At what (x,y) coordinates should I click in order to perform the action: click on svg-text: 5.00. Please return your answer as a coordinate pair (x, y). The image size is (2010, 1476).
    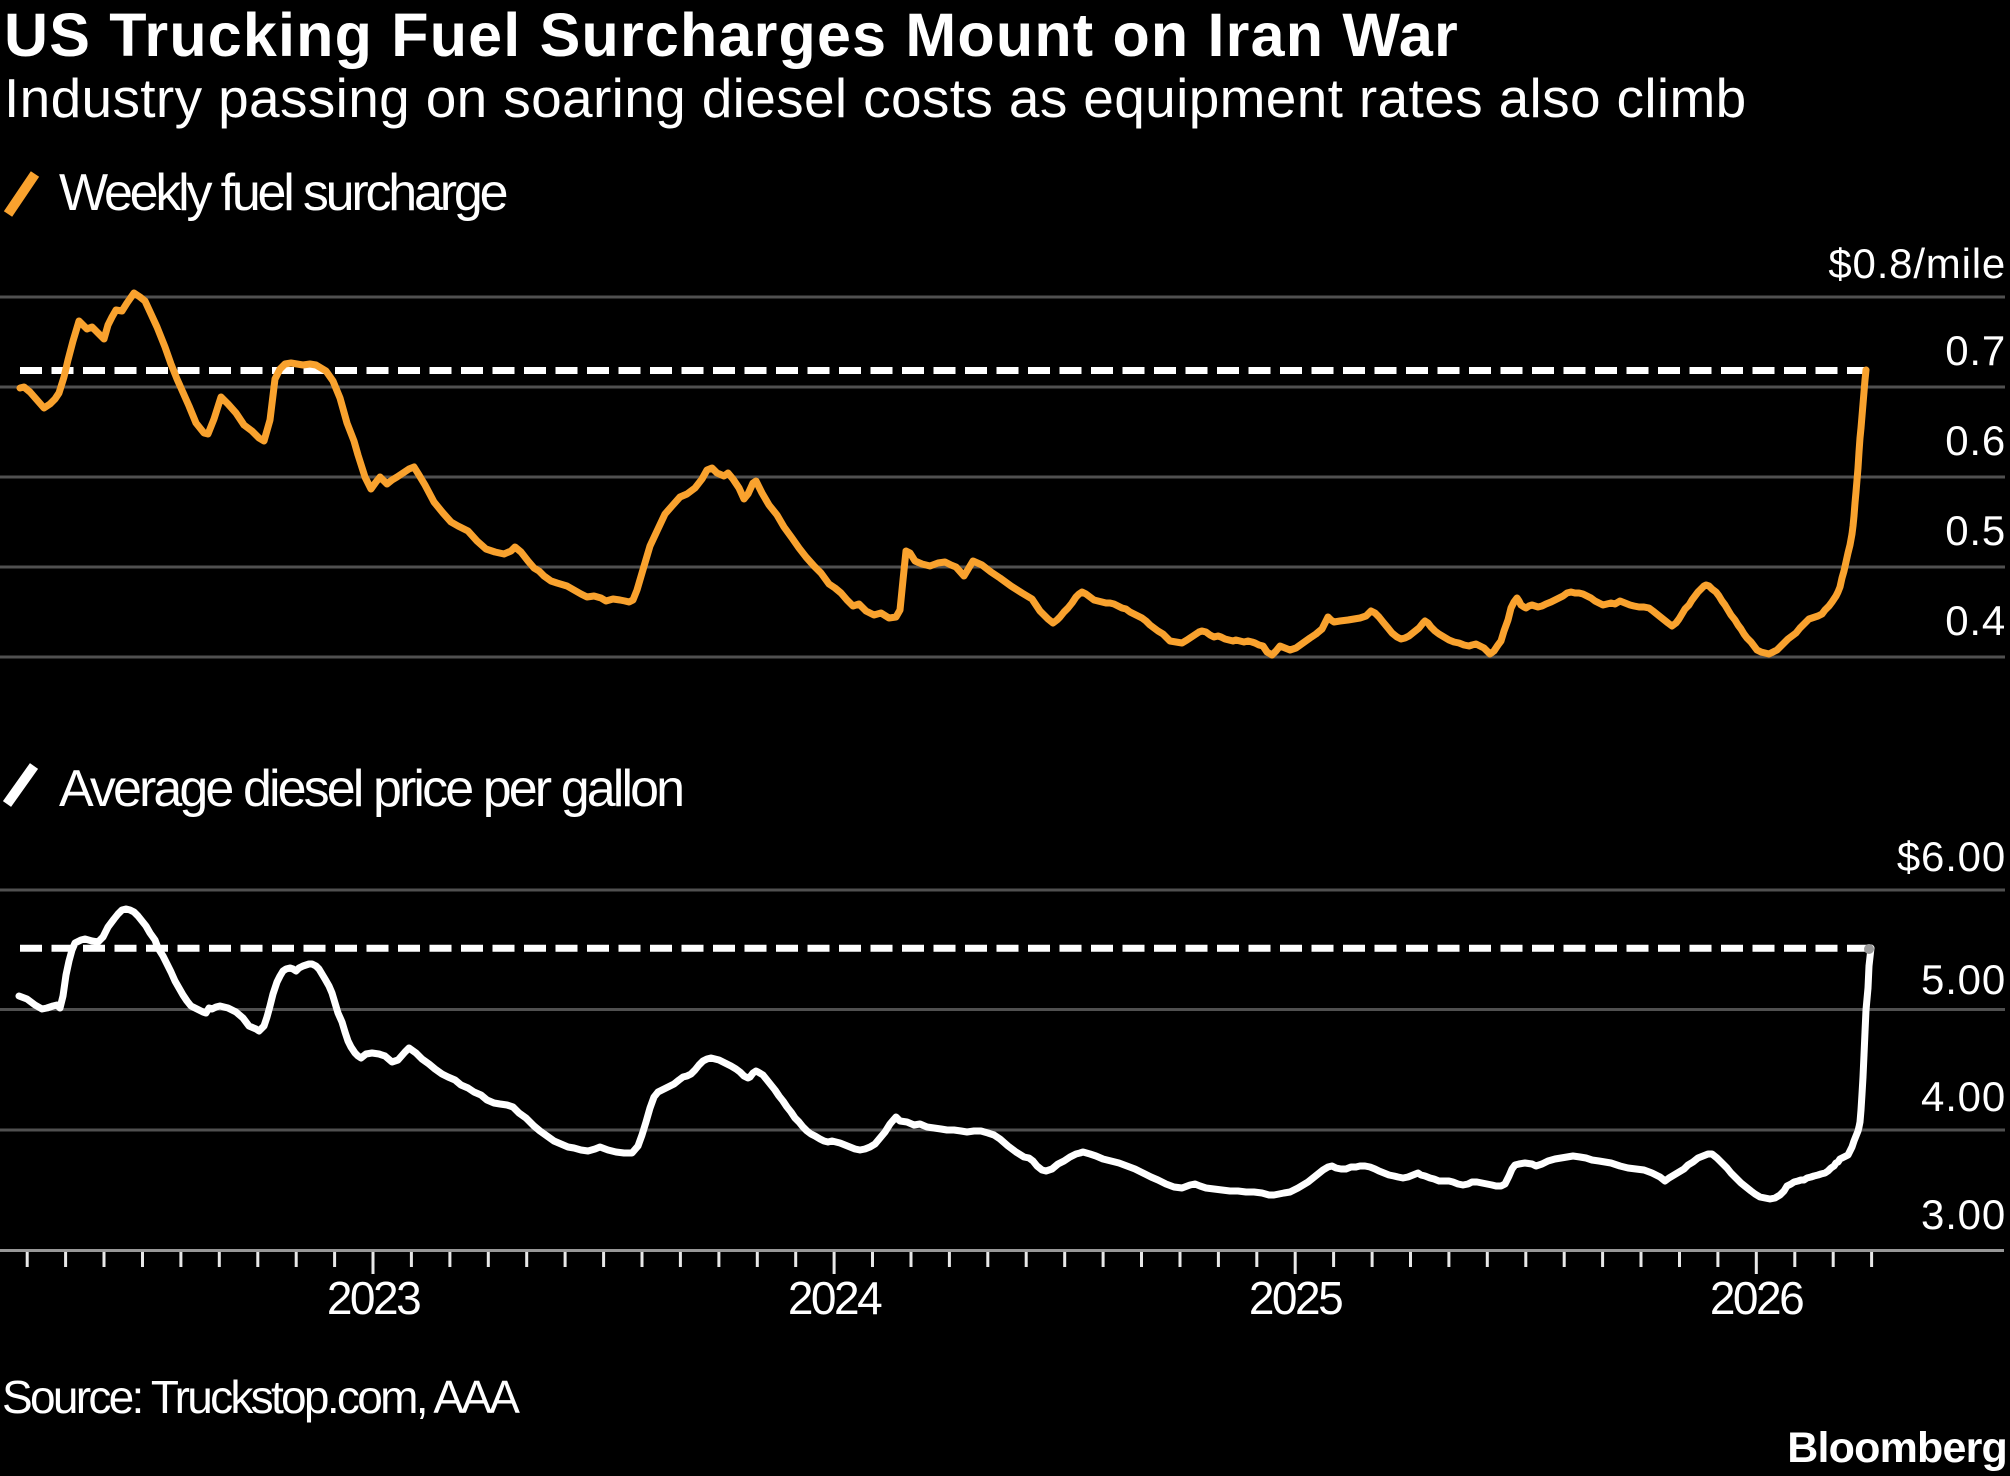
    Looking at the image, I should click on (1963, 979).